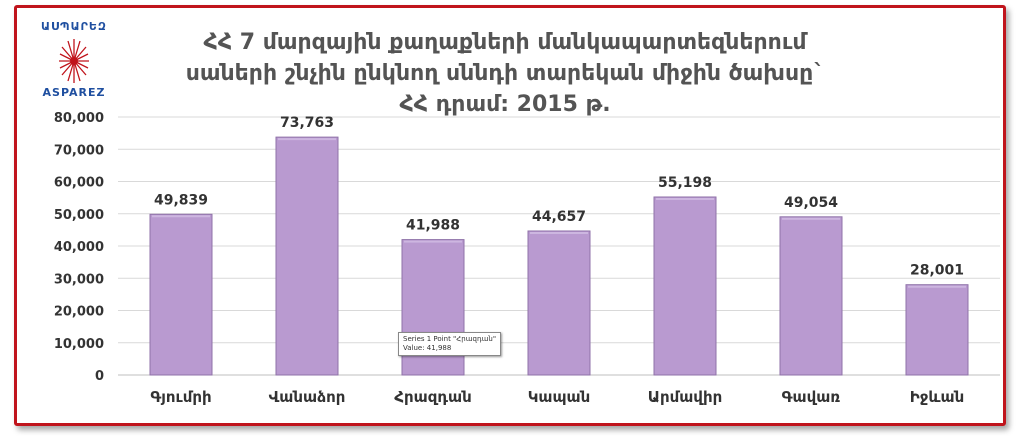  What do you see at coordinates (811, 397) in the screenshot?
I see `x-tick-label: Գավառ` at bounding box center [811, 397].